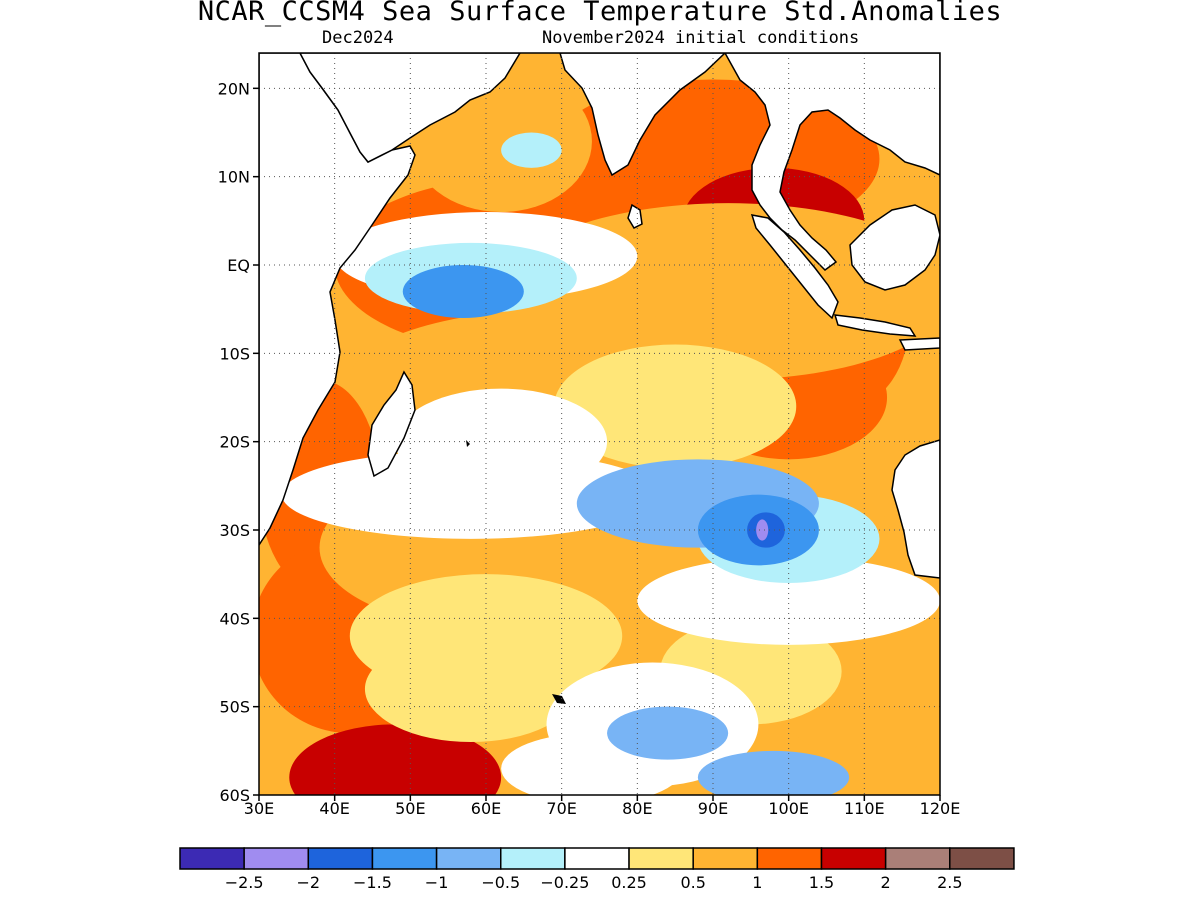 The height and width of the screenshot is (900, 1200). What do you see at coordinates (309, 882) in the screenshot?
I see `legend-label: −2` at bounding box center [309, 882].